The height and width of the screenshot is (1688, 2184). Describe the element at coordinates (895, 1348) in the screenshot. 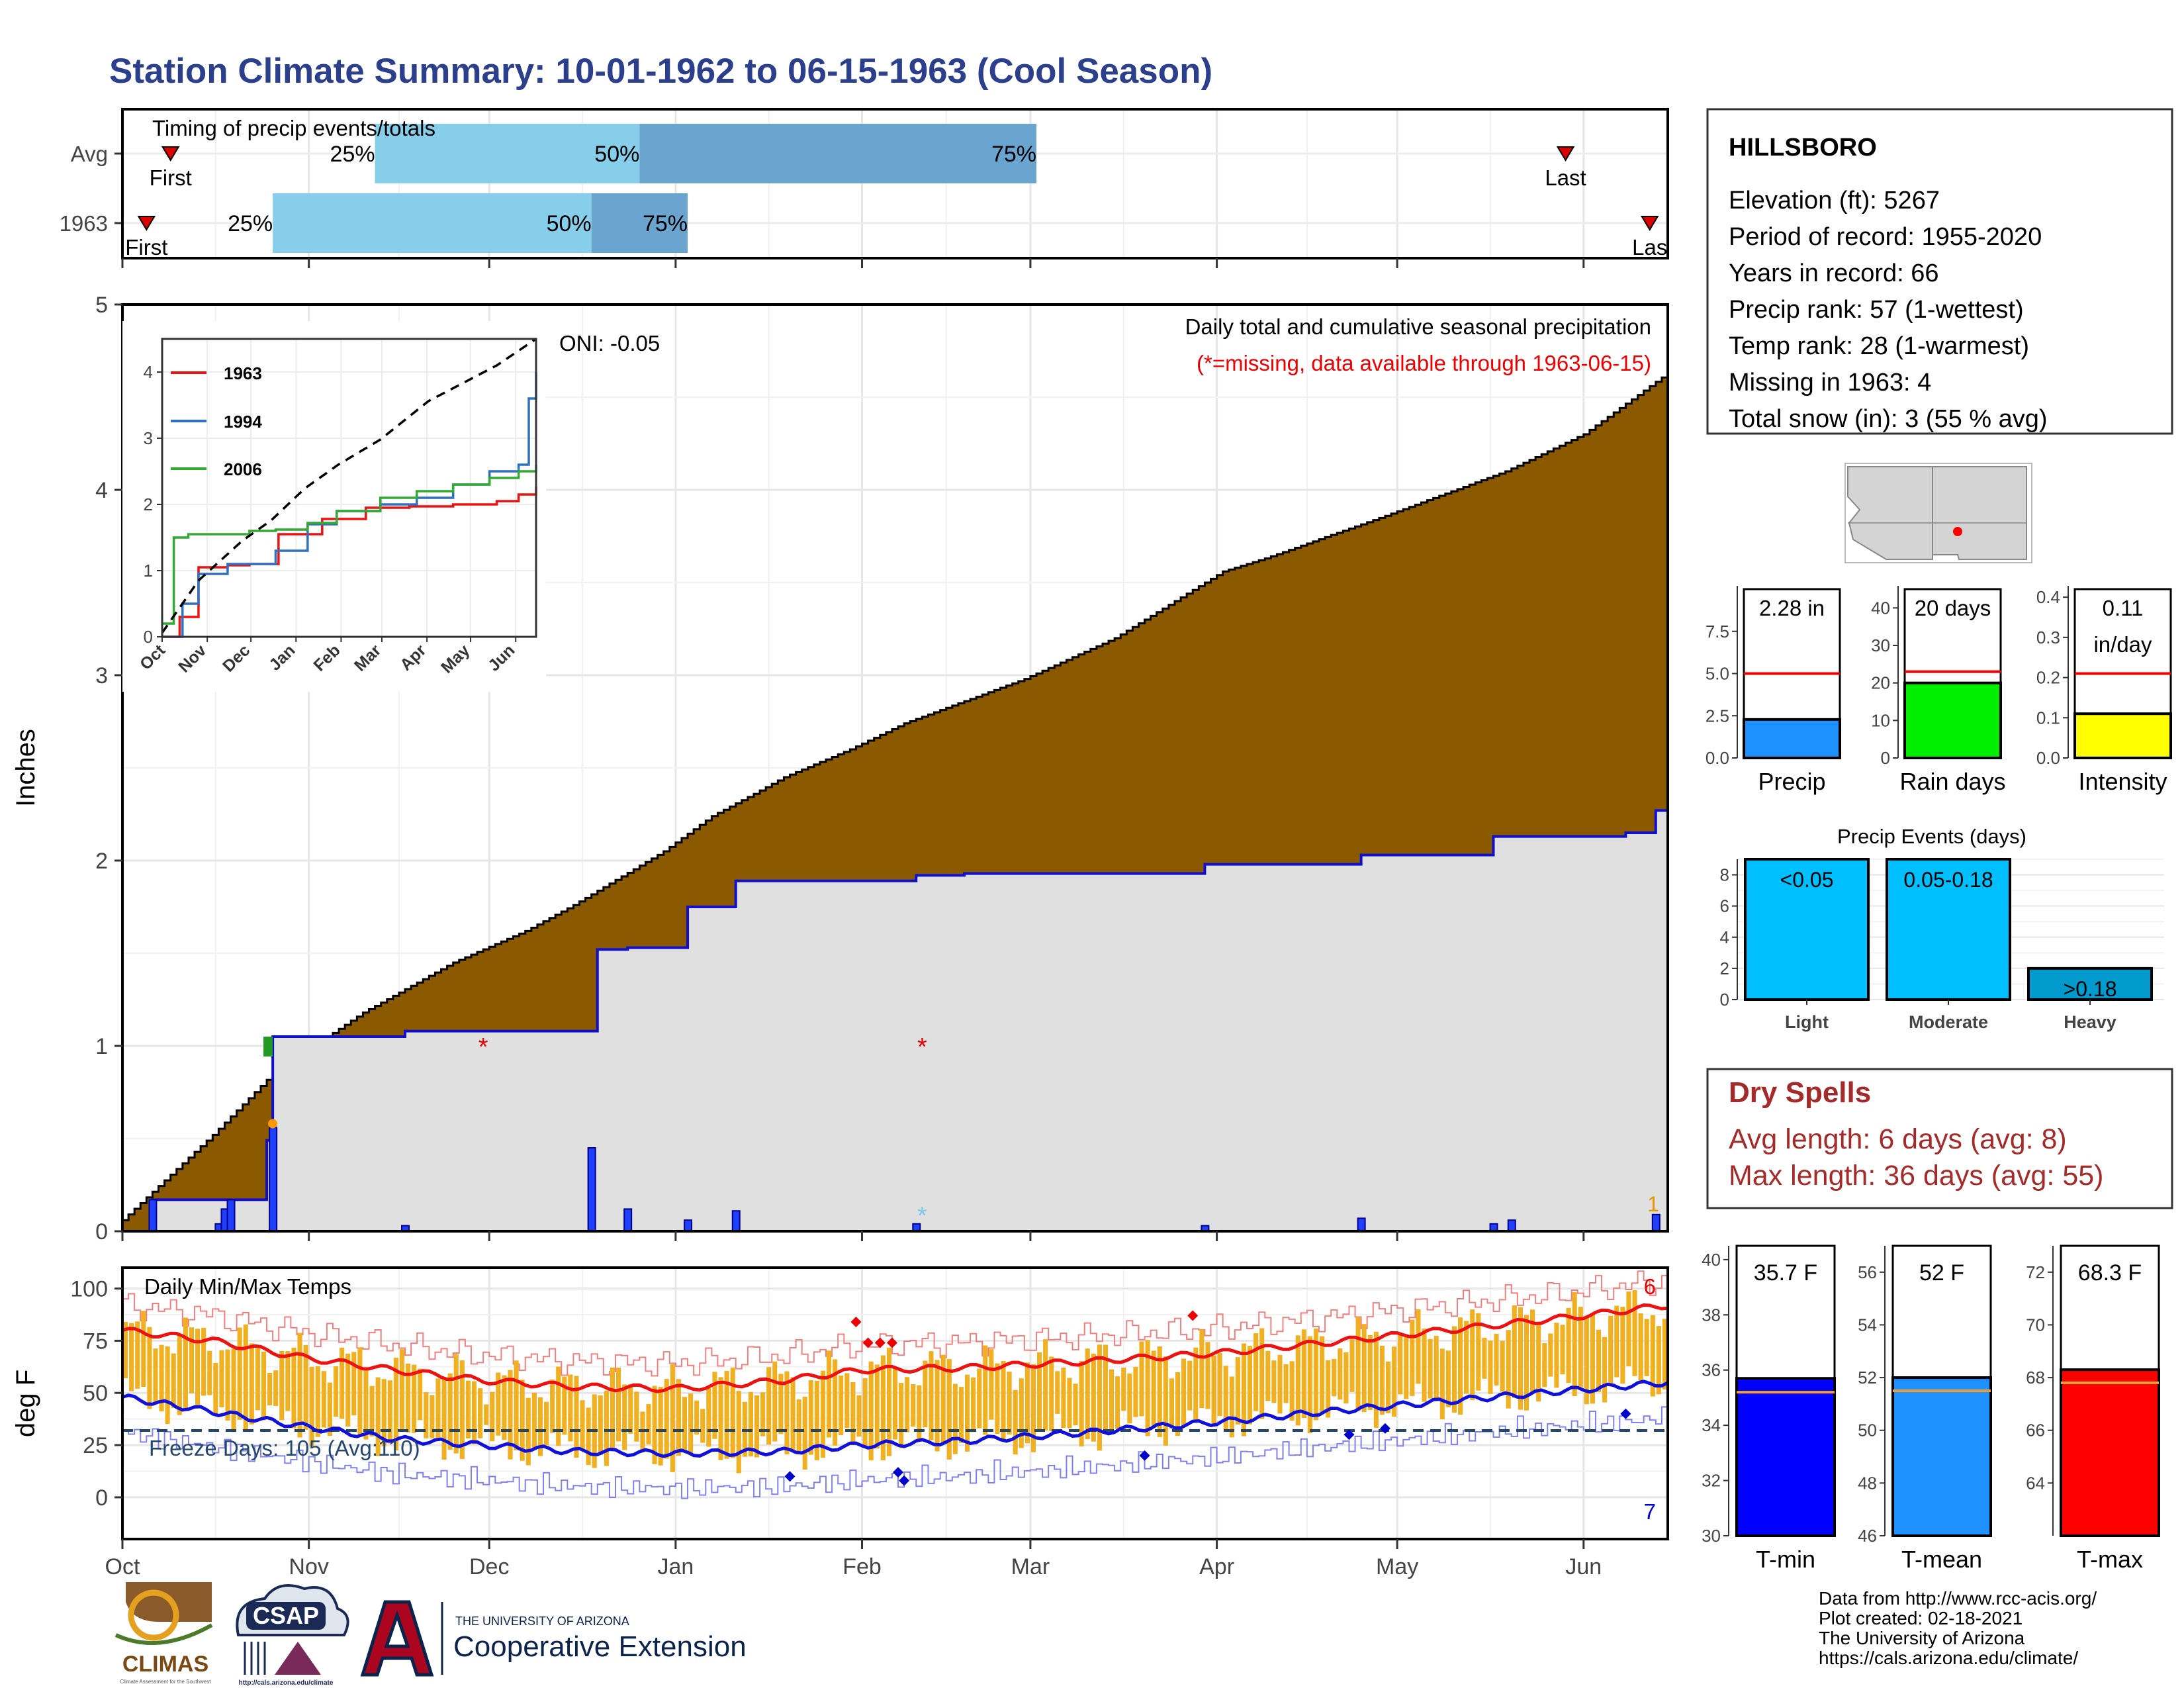

I see `avg-tmax-line` at that location.